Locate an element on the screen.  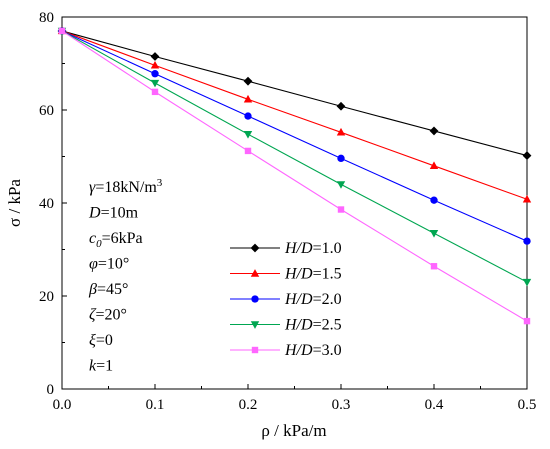
param-k: k=1 is located at coordinates (101, 366).